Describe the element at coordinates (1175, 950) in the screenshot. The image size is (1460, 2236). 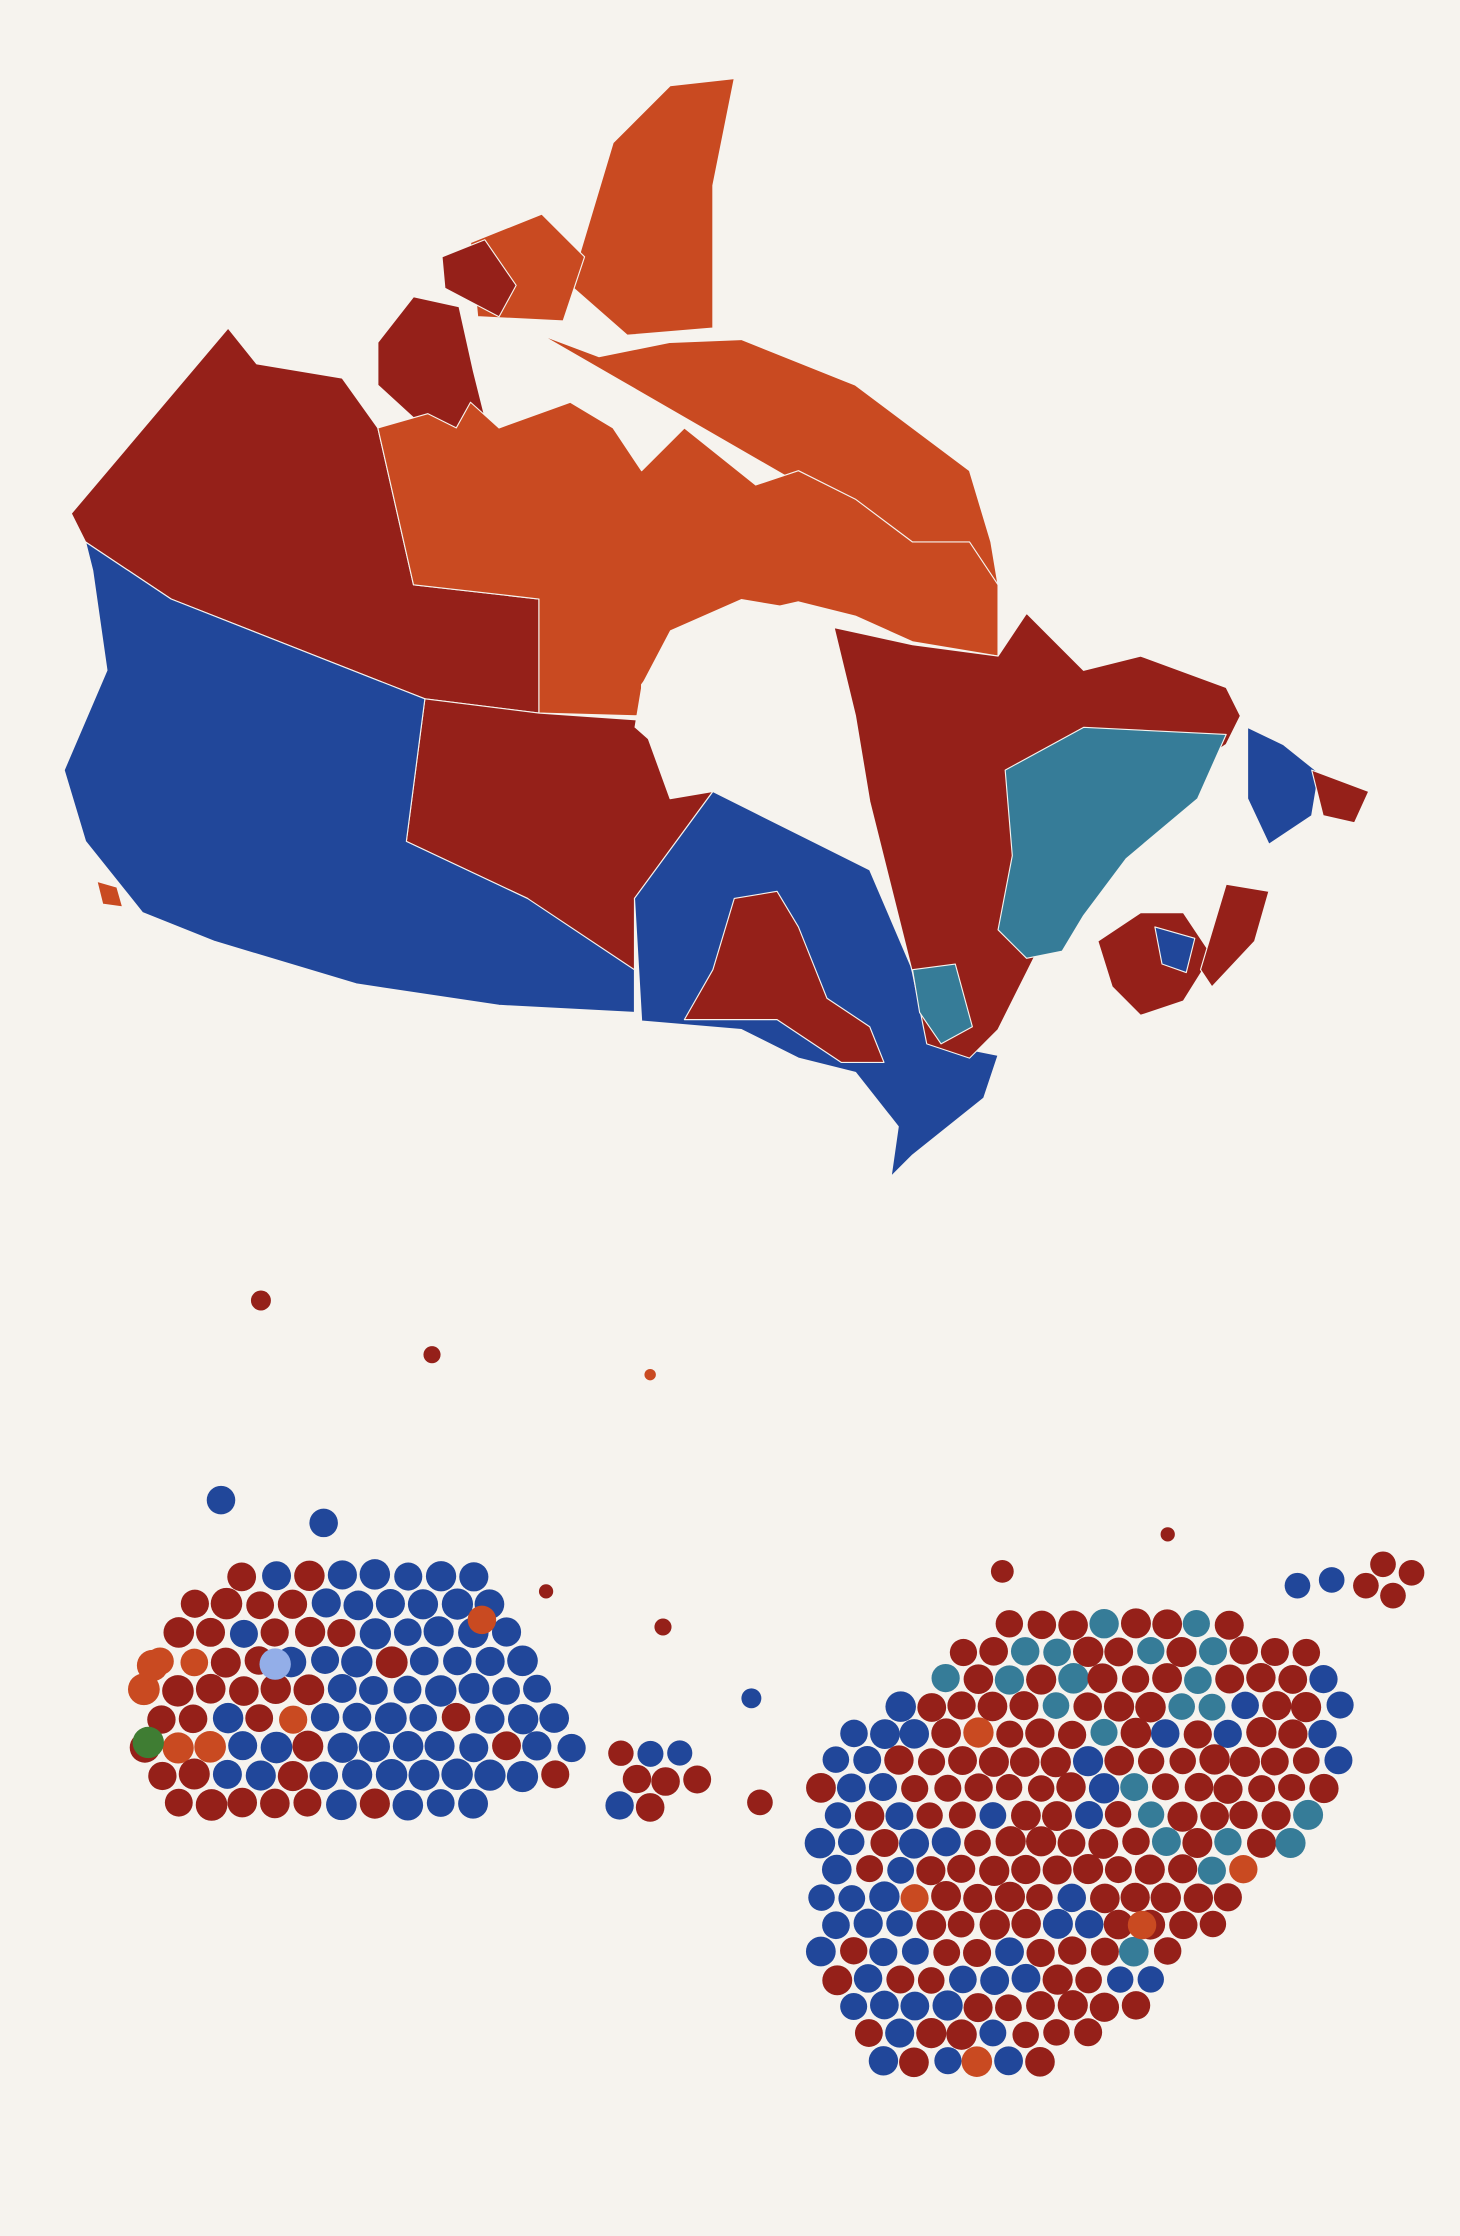
I see `region-maritimes-blue` at that location.